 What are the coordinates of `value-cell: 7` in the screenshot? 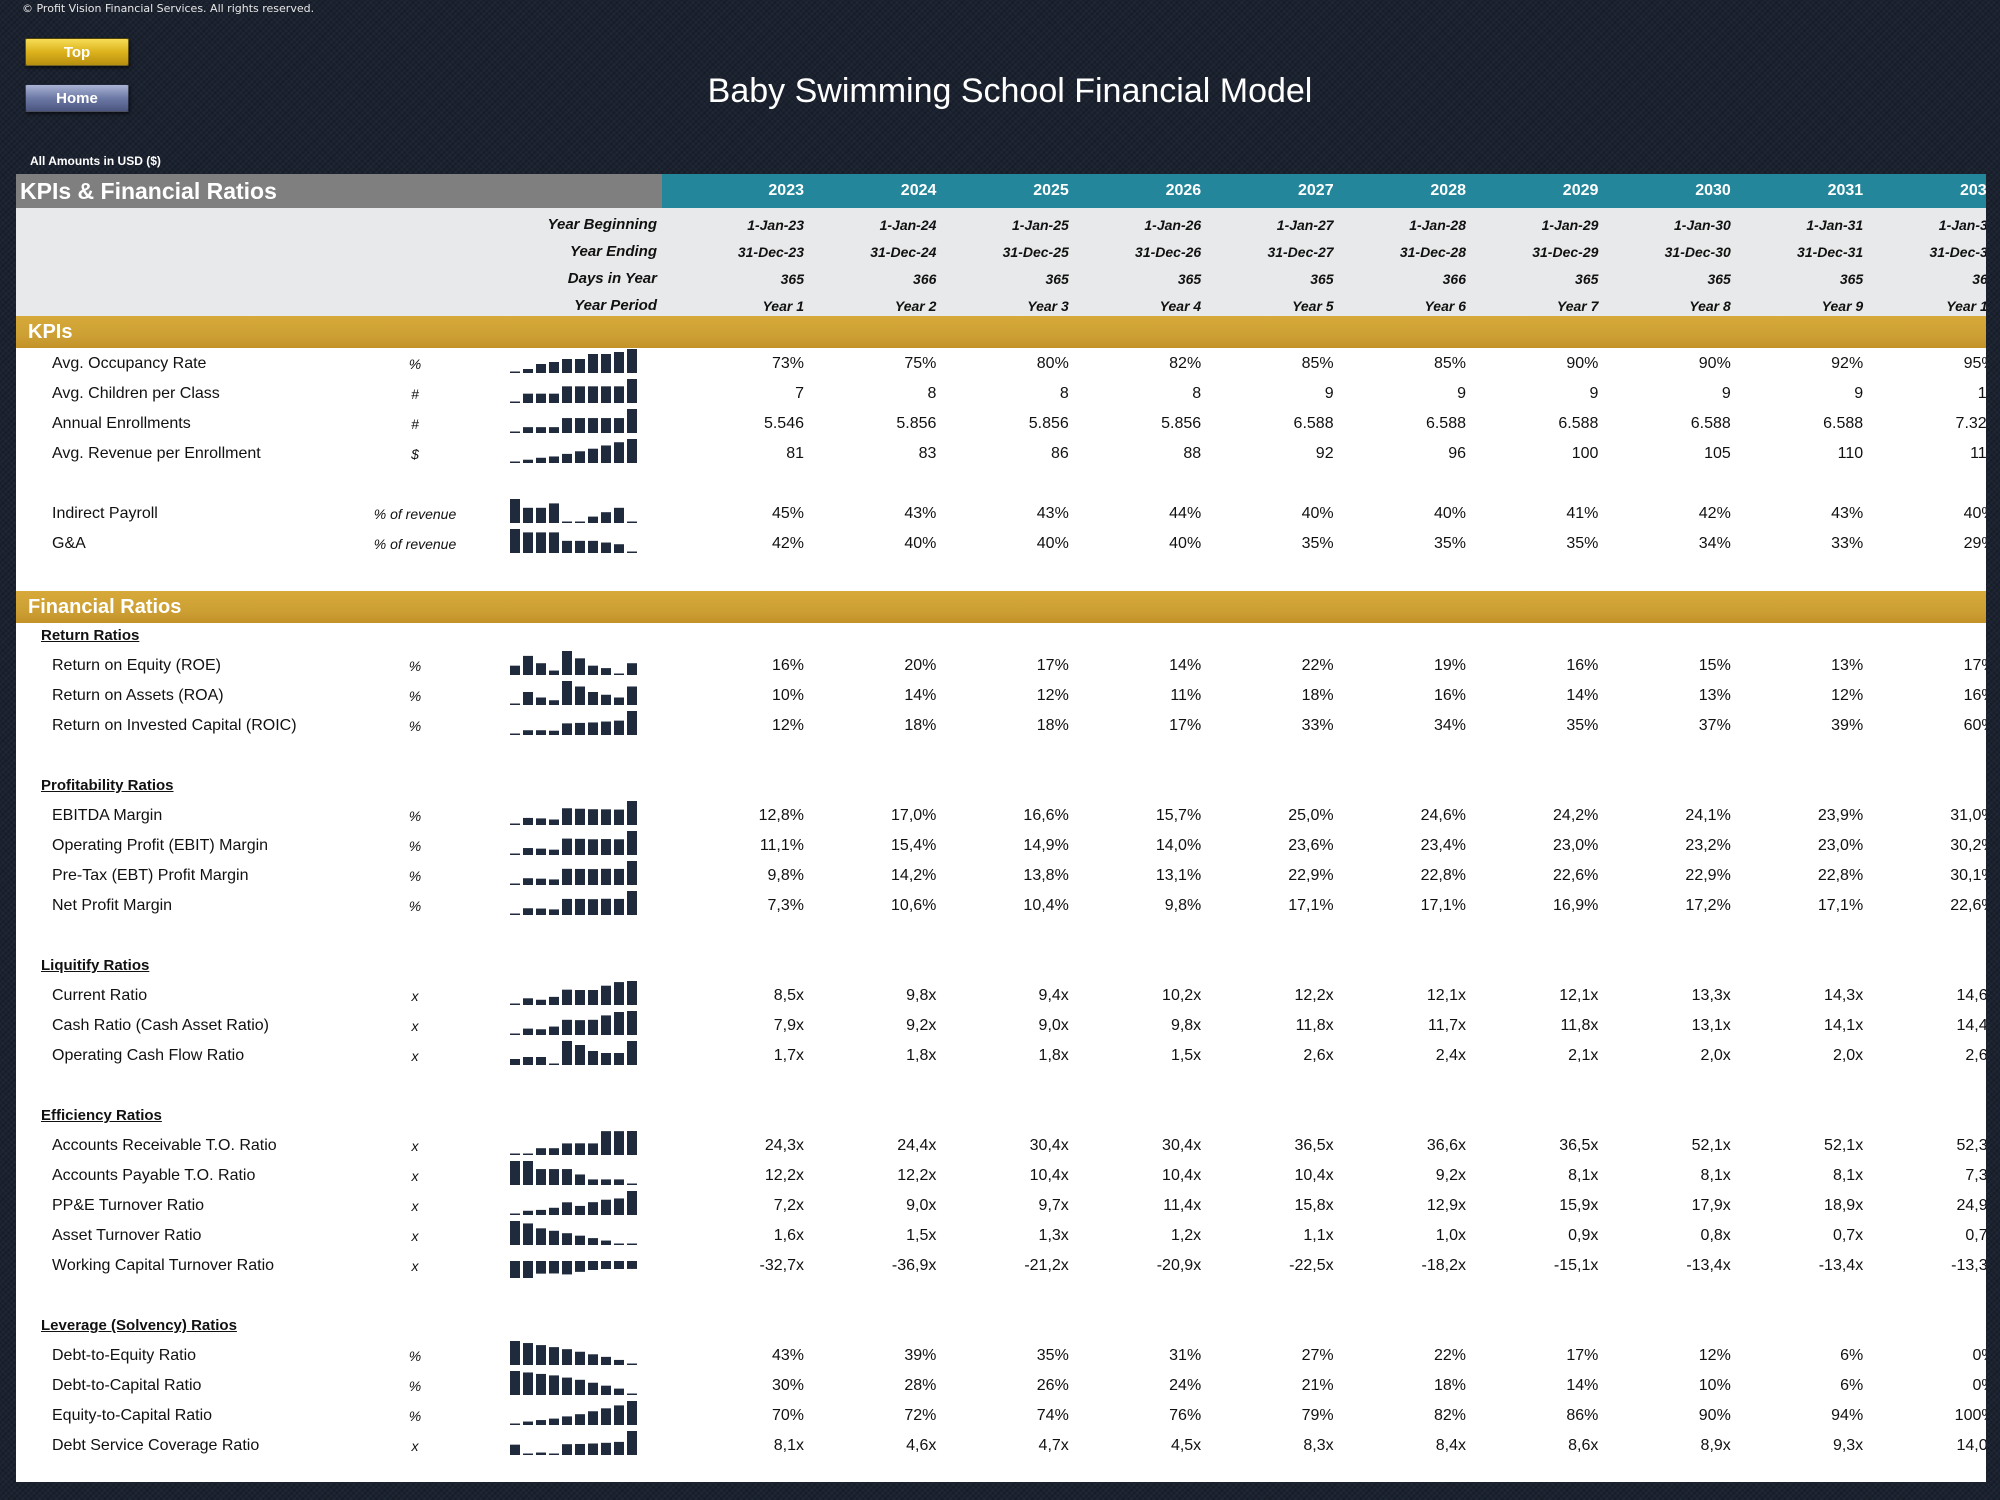 It's located at (799, 393).